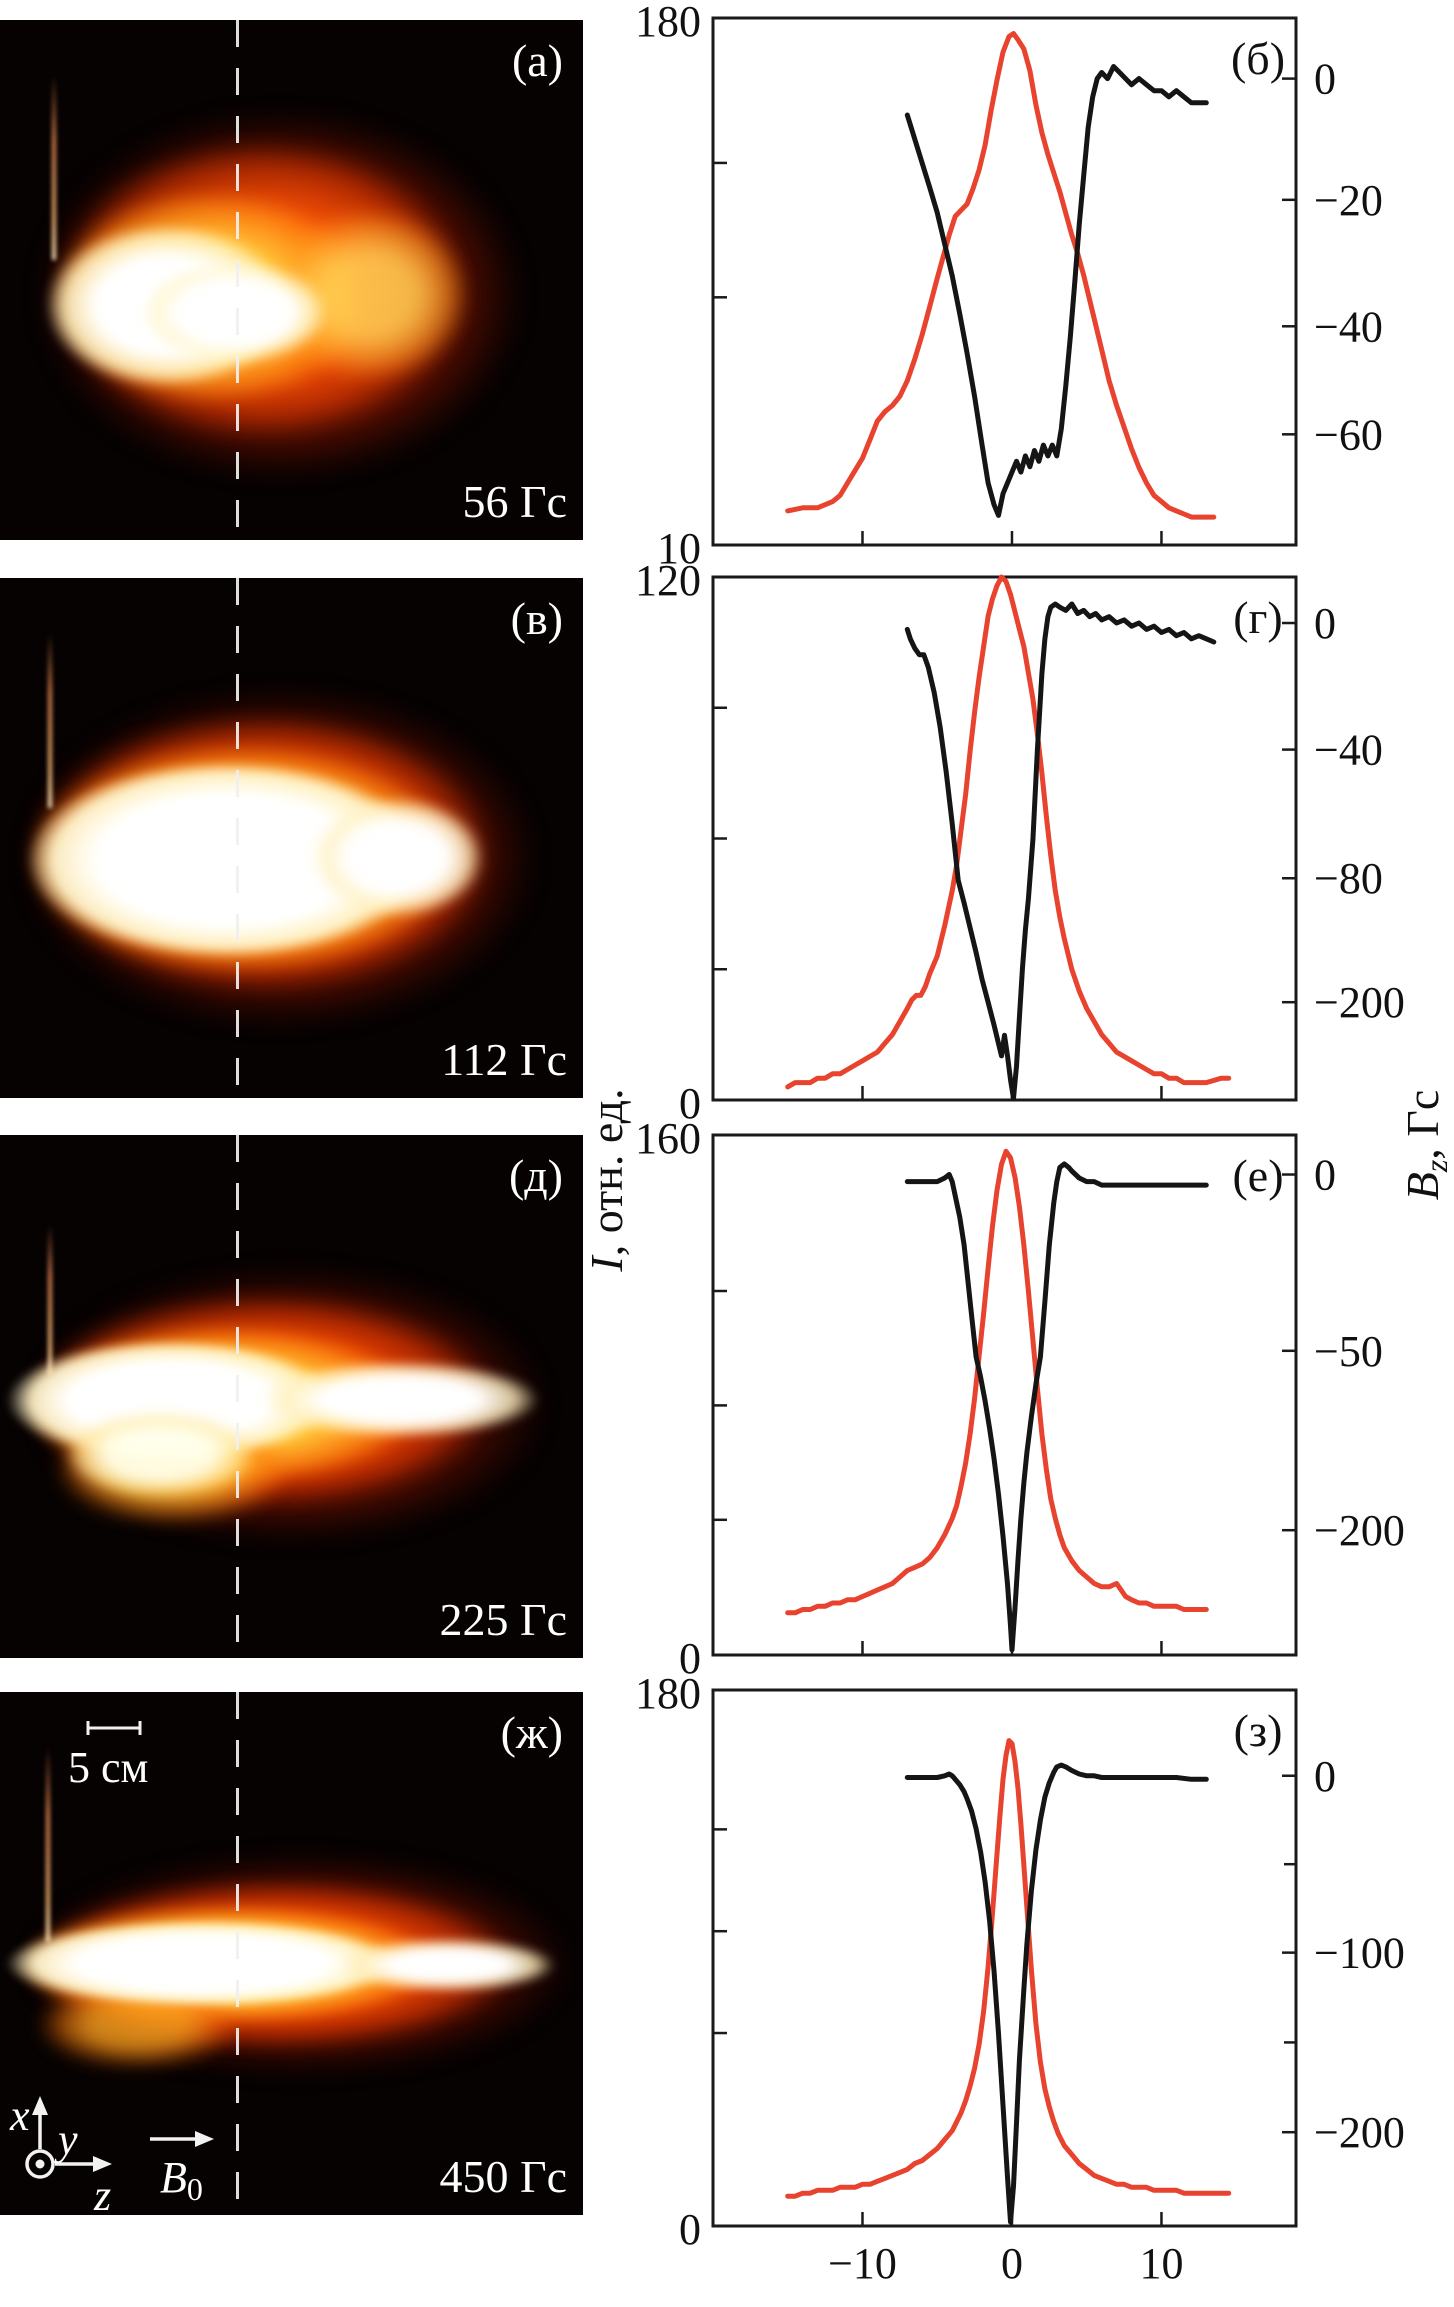 The width and height of the screenshot is (1454, 2307). What do you see at coordinates (1161, 2263) in the screenshot?
I see `x-tick-label: 10` at bounding box center [1161, 2263].